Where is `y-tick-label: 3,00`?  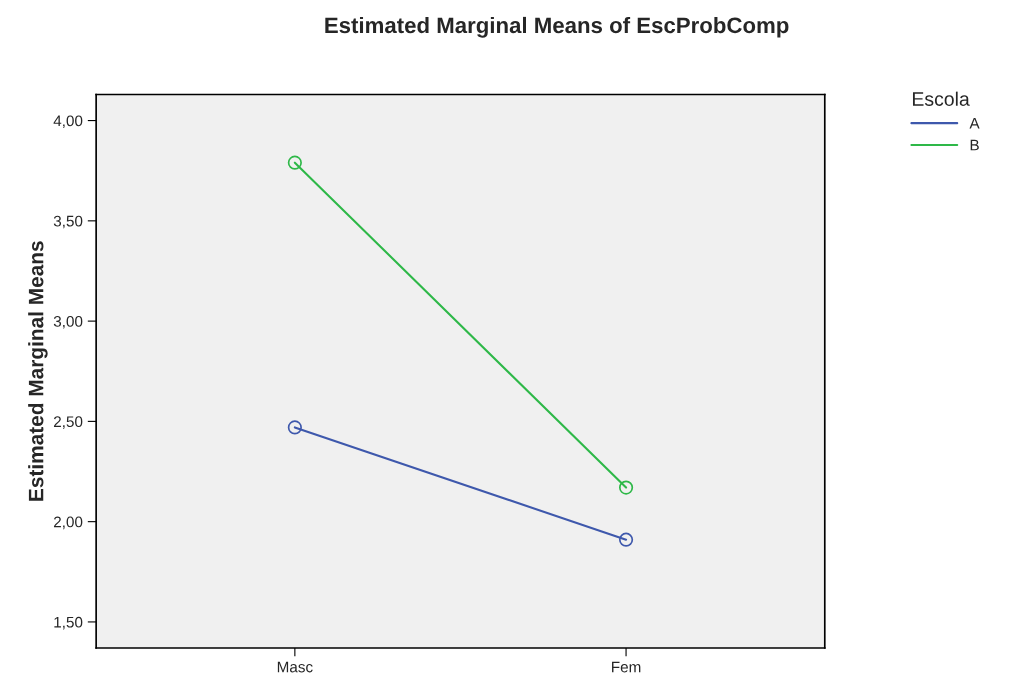 y-tick-label: 3,00 is located at coordinates (68, 322).